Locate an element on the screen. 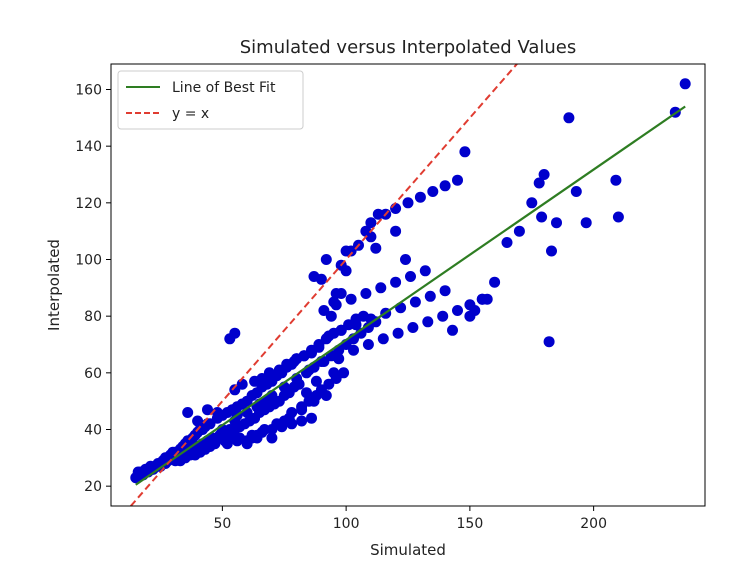 The image size is (750, 584). y-tick-label: 140 is located at coordinates (88, 147).